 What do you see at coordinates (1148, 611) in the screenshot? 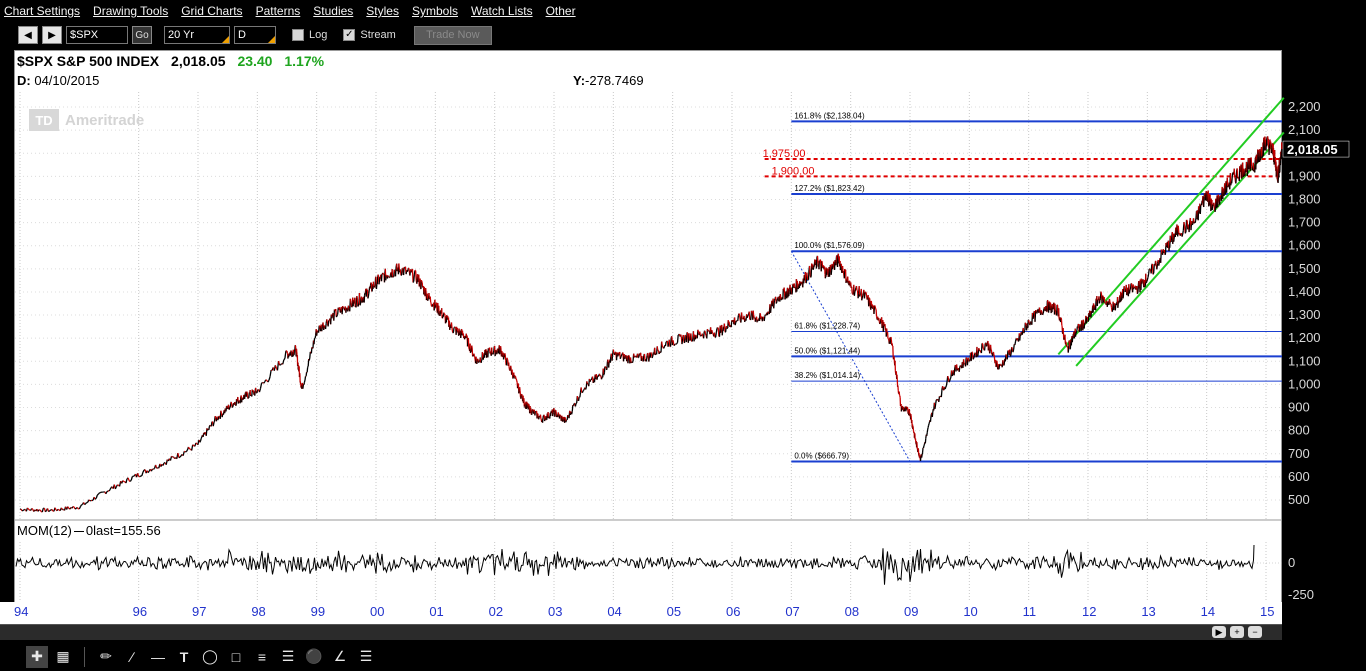
I see `time-axis-tick: 13` at bounding box center [1148, 611].